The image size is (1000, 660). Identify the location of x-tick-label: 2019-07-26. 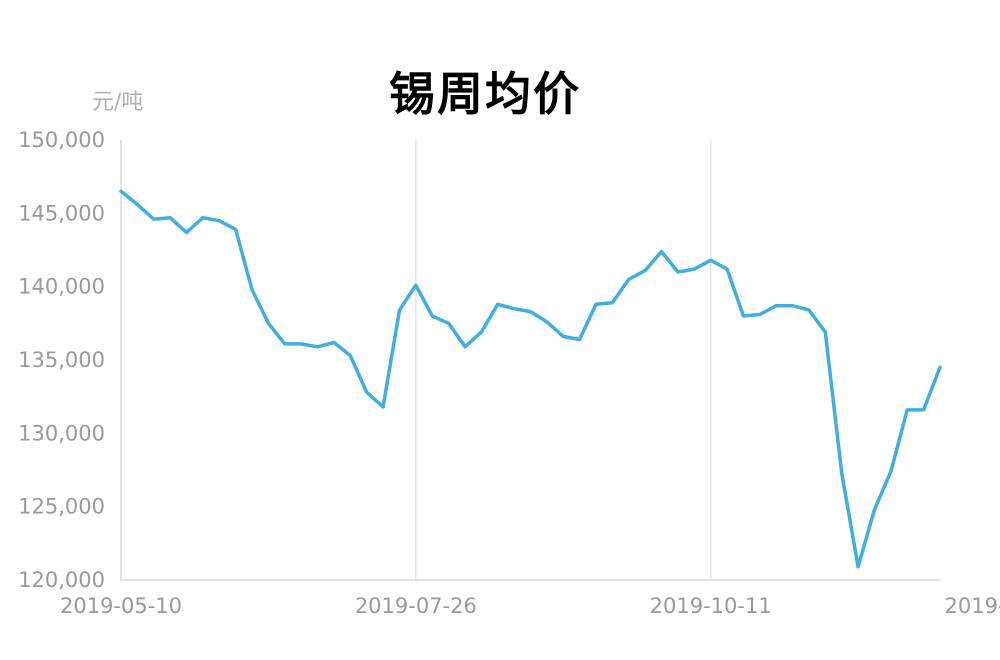
(416, 606).